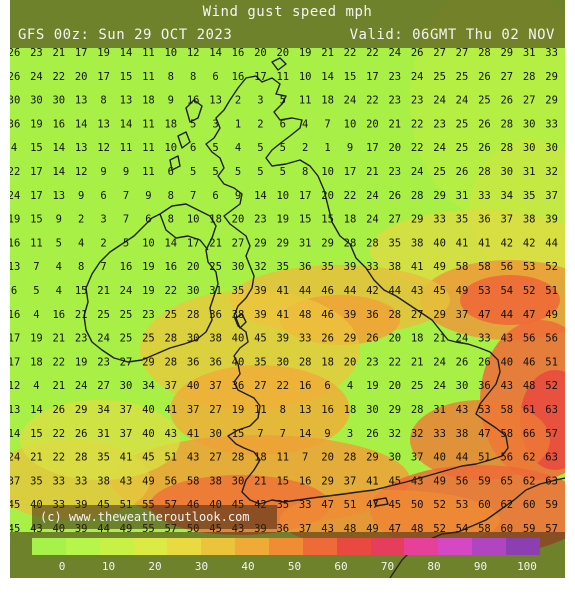  What do you see at coordinates (58, 315) in the screenshot?
I see `gust-value: 16` at bounding box center [58, 315].